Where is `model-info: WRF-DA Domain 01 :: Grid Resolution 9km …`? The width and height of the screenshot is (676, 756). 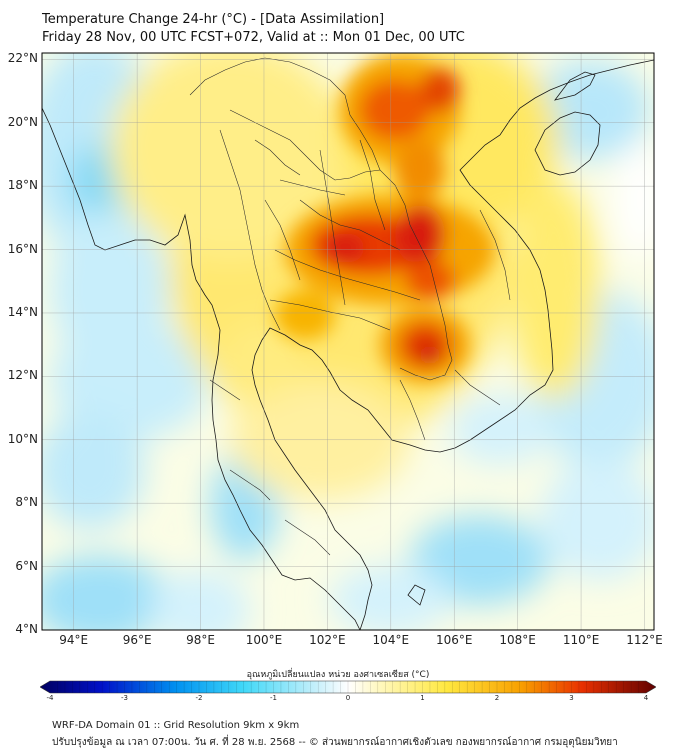
model-info: WRF-DA Domain 01 :: Grid Resolution 9km … is located at coordinates (176, 725).